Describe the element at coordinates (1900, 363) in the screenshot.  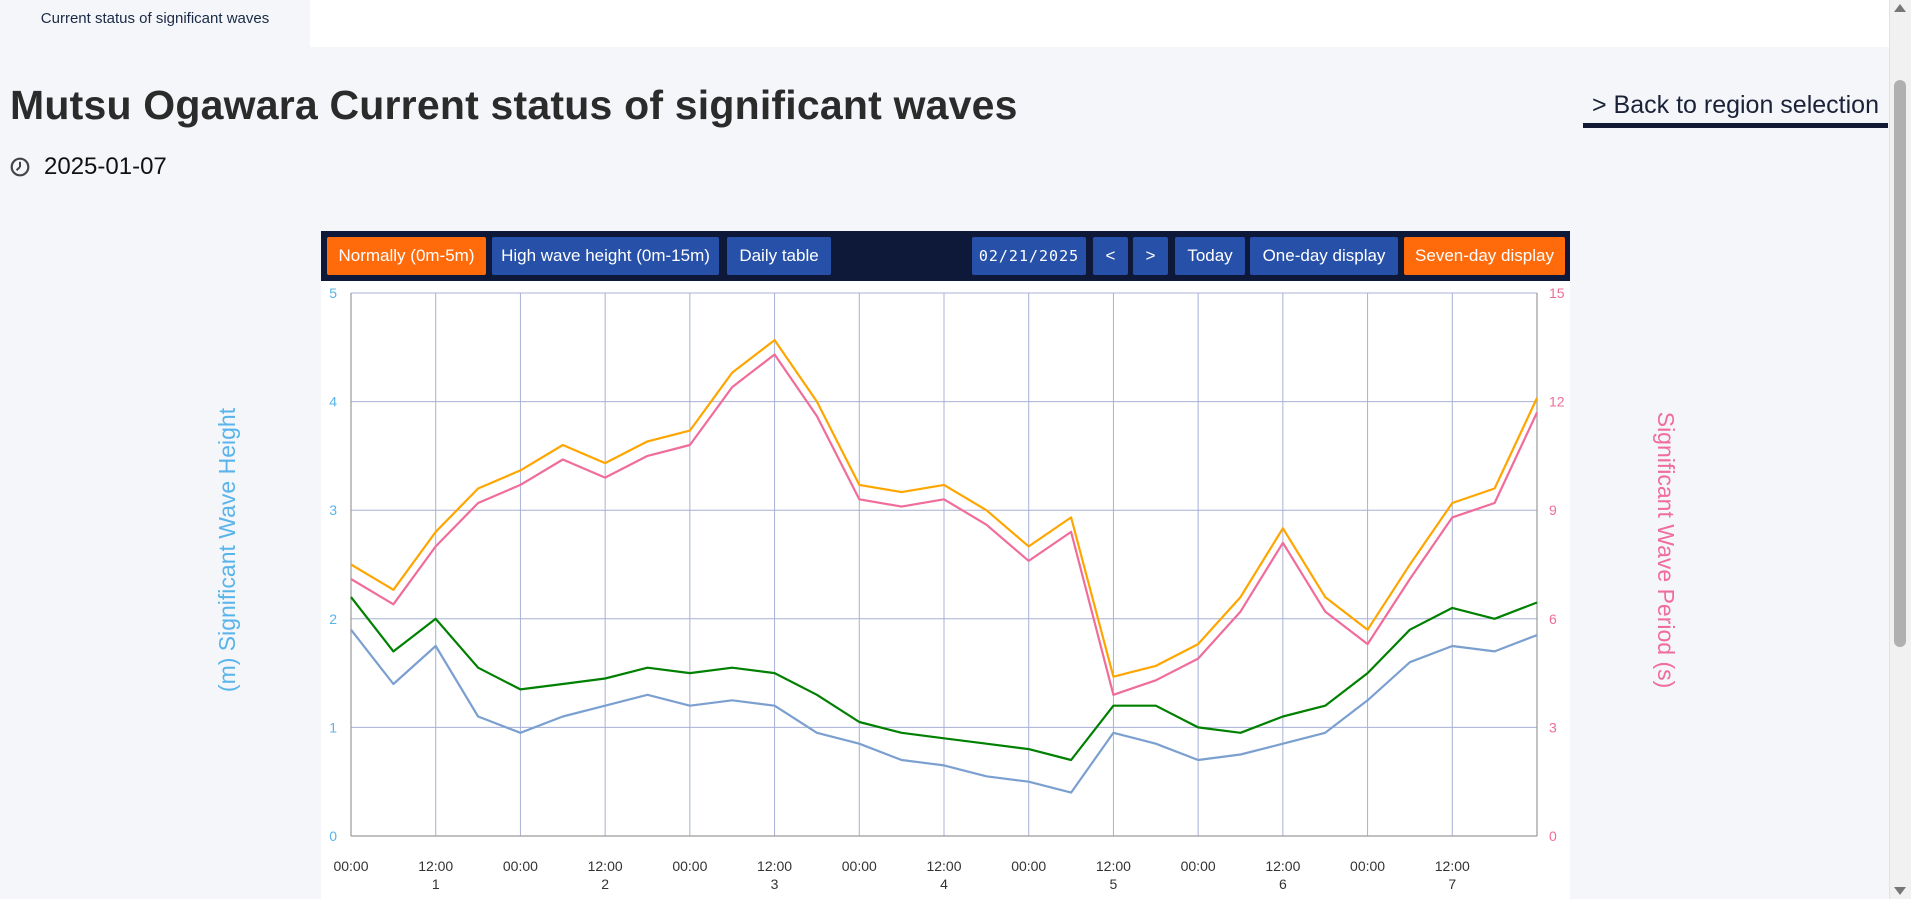
I see `scroll-thumb` at that location.